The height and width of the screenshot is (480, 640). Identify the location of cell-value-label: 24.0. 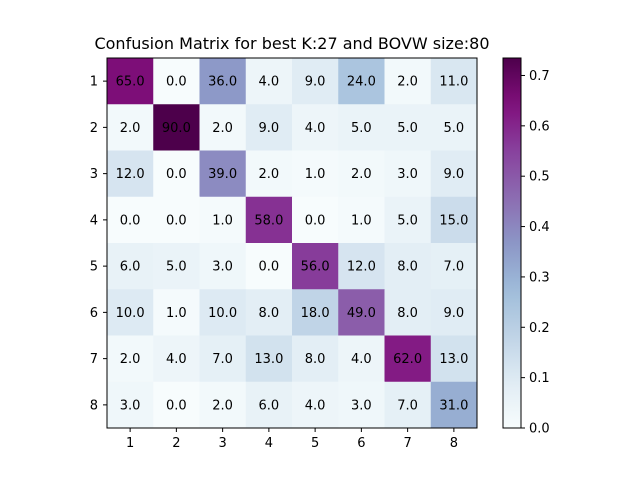
(361, 82).